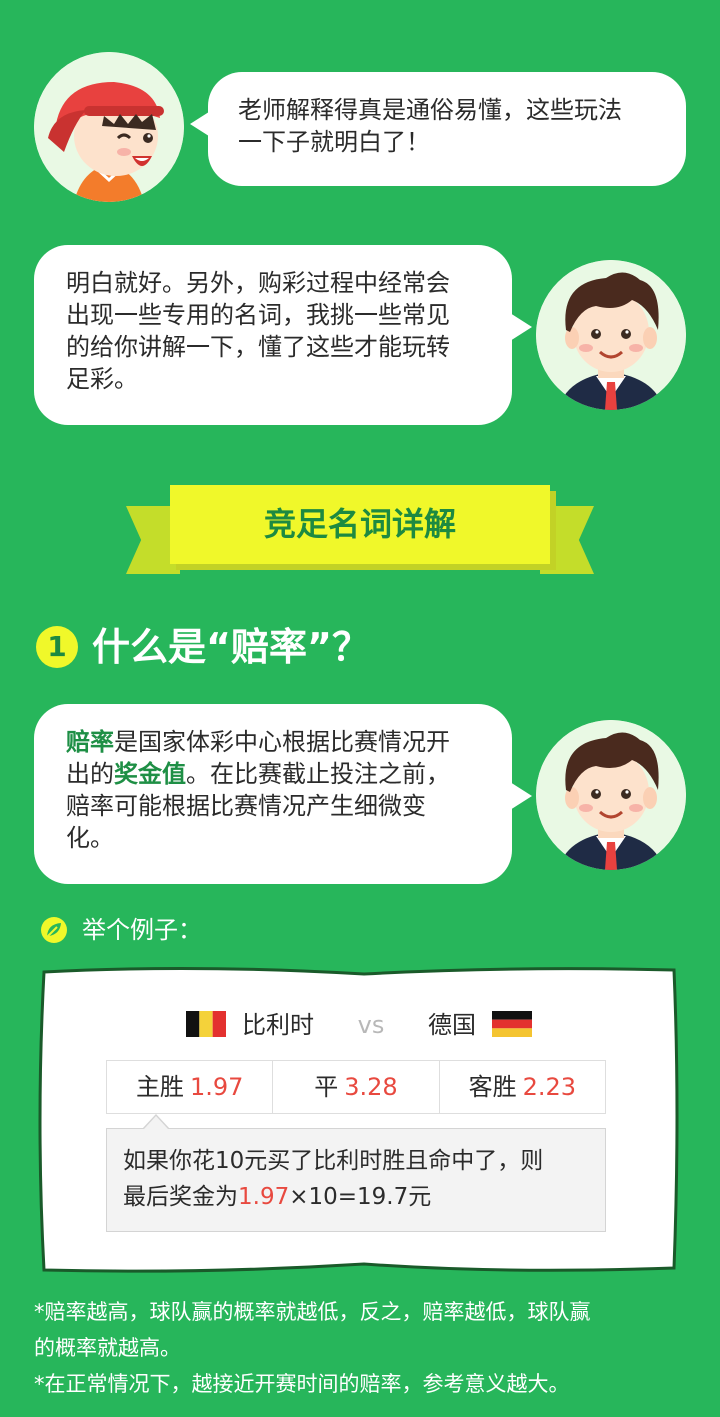 This screenshot has width=720, height=1417. Describe the element at coordinates (156, 1122) in the screenshot. I see `calc-pointer-inner` at that location.